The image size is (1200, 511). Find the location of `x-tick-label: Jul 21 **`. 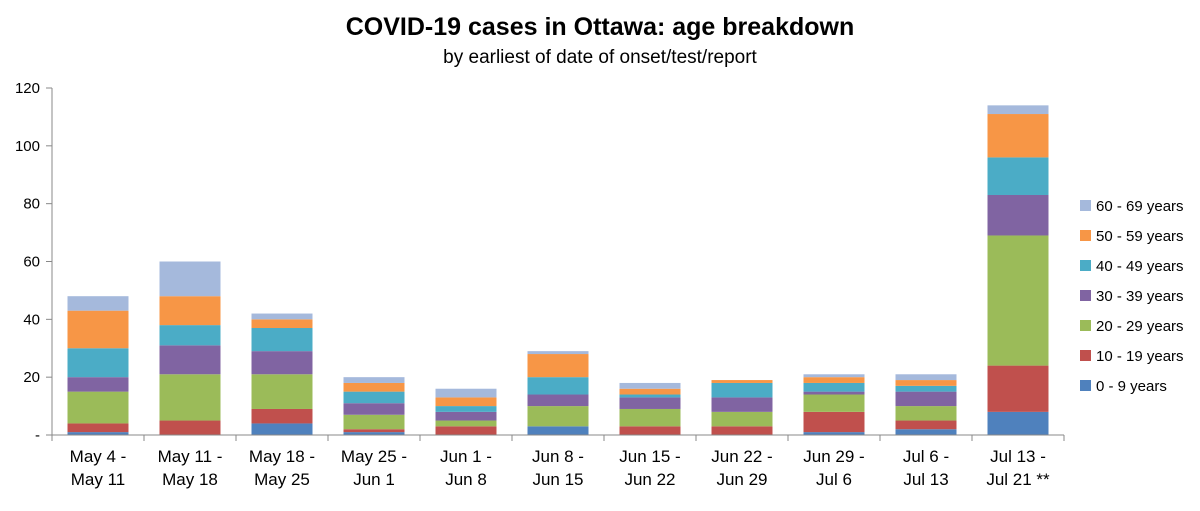

x-tick-label: Jul 21 ** is located at coordinates (1018, 479).